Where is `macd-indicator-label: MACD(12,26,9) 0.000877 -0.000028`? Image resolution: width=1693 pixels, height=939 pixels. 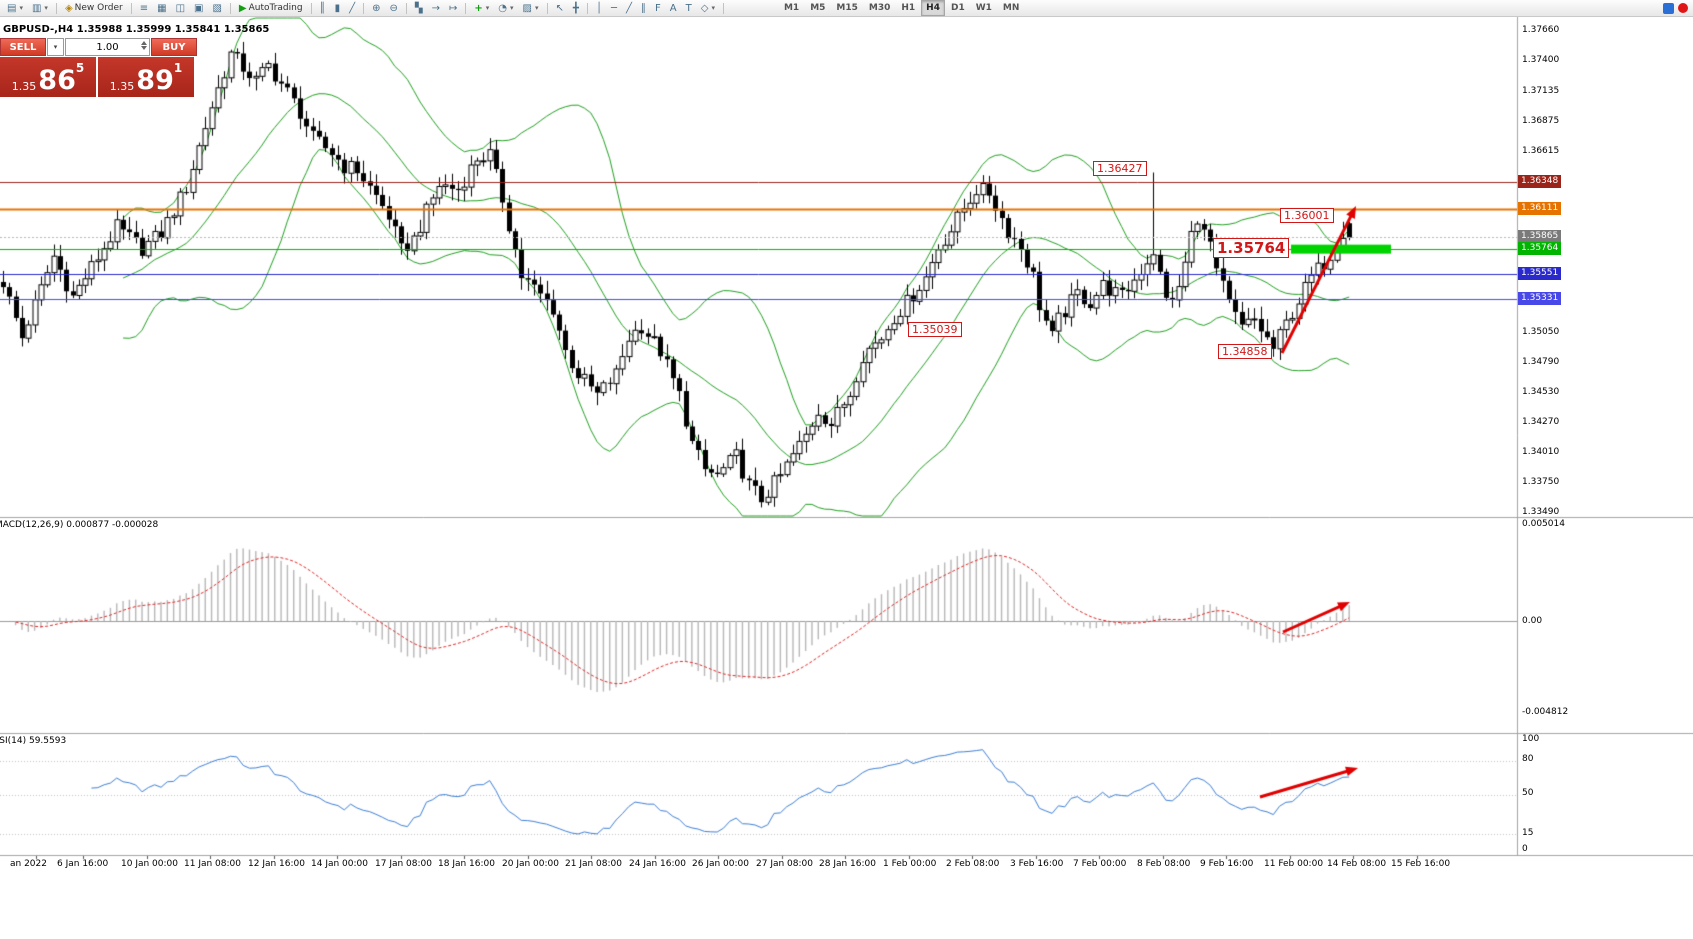 macd-indicator-label: MACD(12,26,9) 0.000877 -0.000028 is located at coordinates (79, 525).